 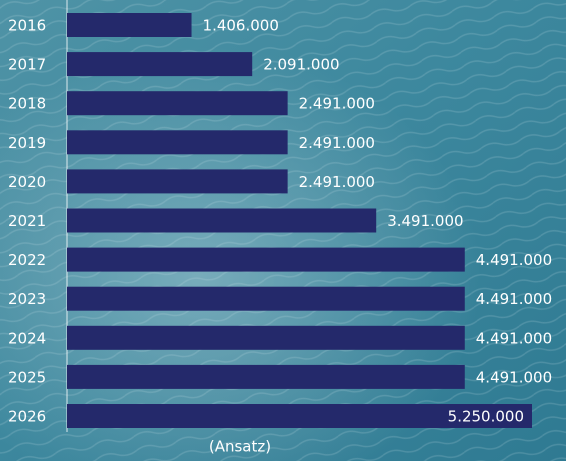 I want to click on y-tick-label: 2016, so click(x=27, y=26).